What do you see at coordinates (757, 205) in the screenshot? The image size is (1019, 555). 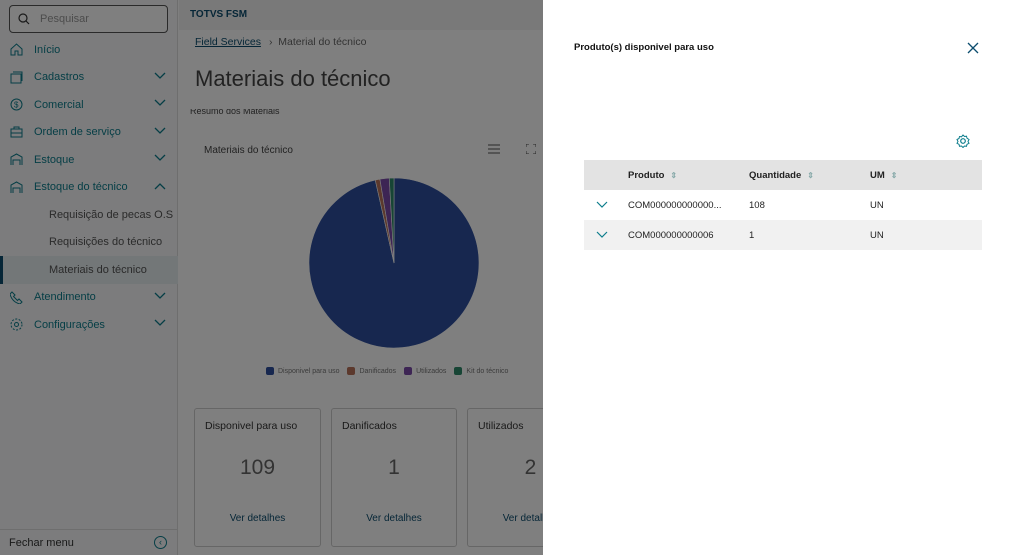 I see `cell-quantidade: 108` at bounding box center [757, 205].